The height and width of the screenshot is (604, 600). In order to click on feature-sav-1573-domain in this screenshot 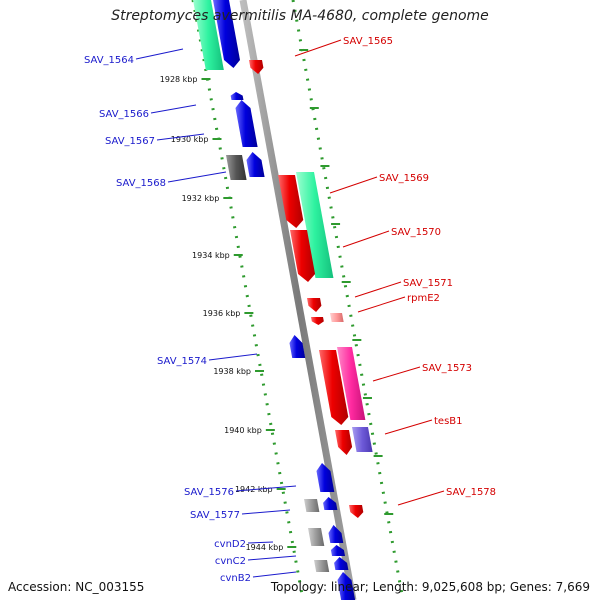, I will do `click(351, 383)`.